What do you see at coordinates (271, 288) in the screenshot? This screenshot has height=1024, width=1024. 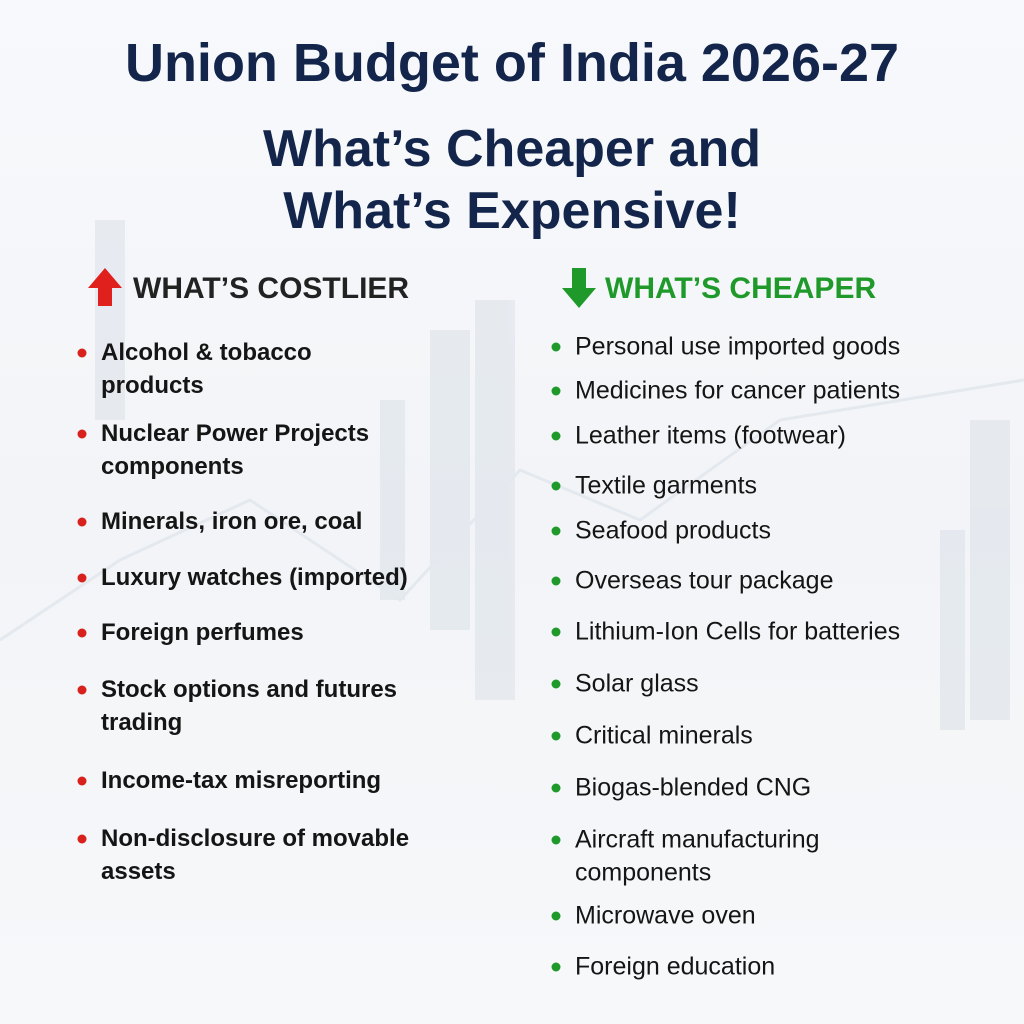 I see `costlier-heading: WHAT’S COSTLIER` at bounding box center [271, 288].